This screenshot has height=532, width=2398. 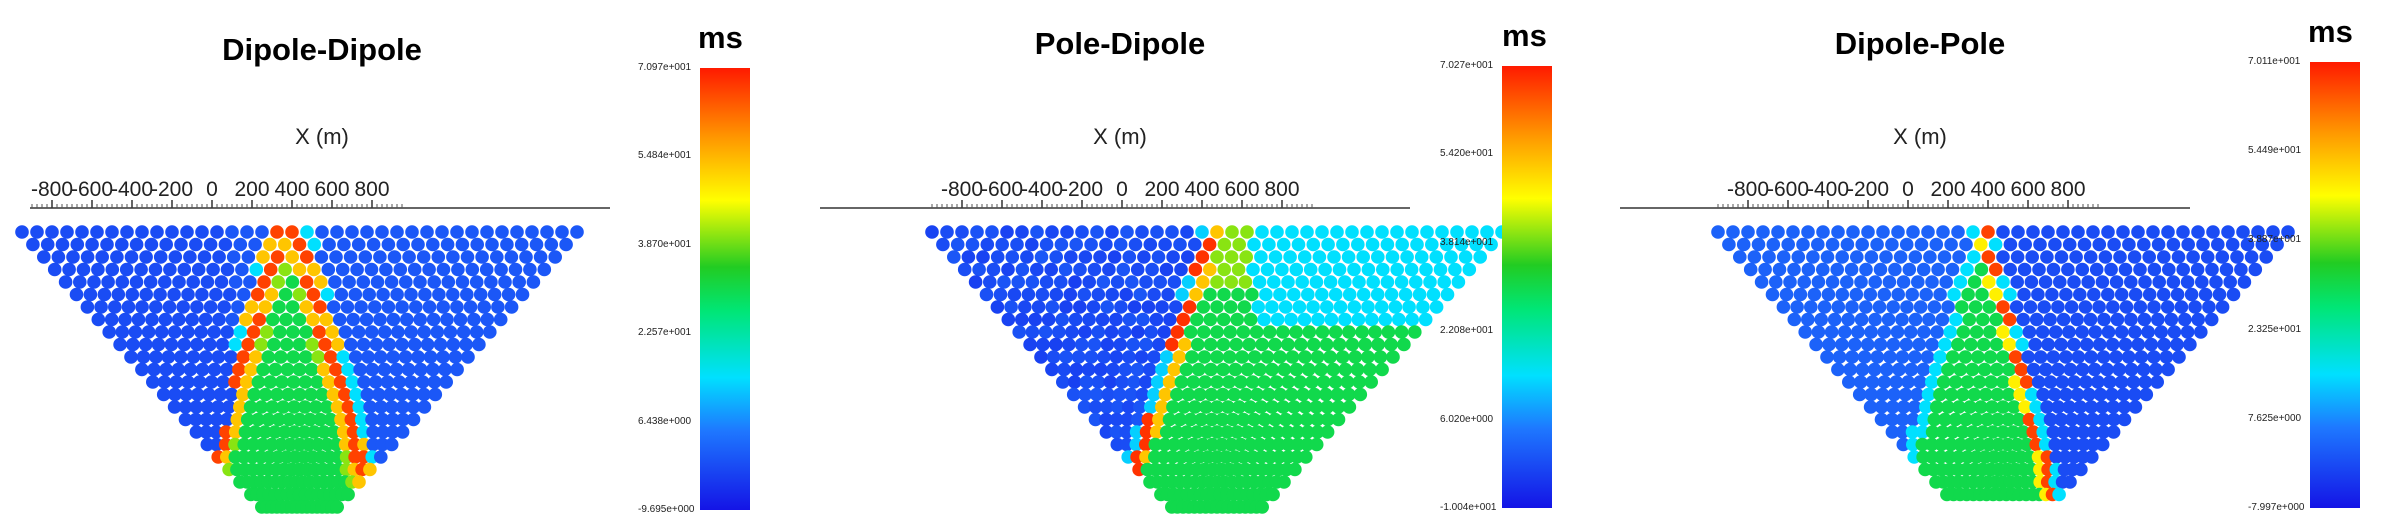 What do you see at coordinates (1905, 193) in the screenshot?
I see `x-axis: -800-600-400-200 0 200 400 600 800` at bounding box center [1905, 193].